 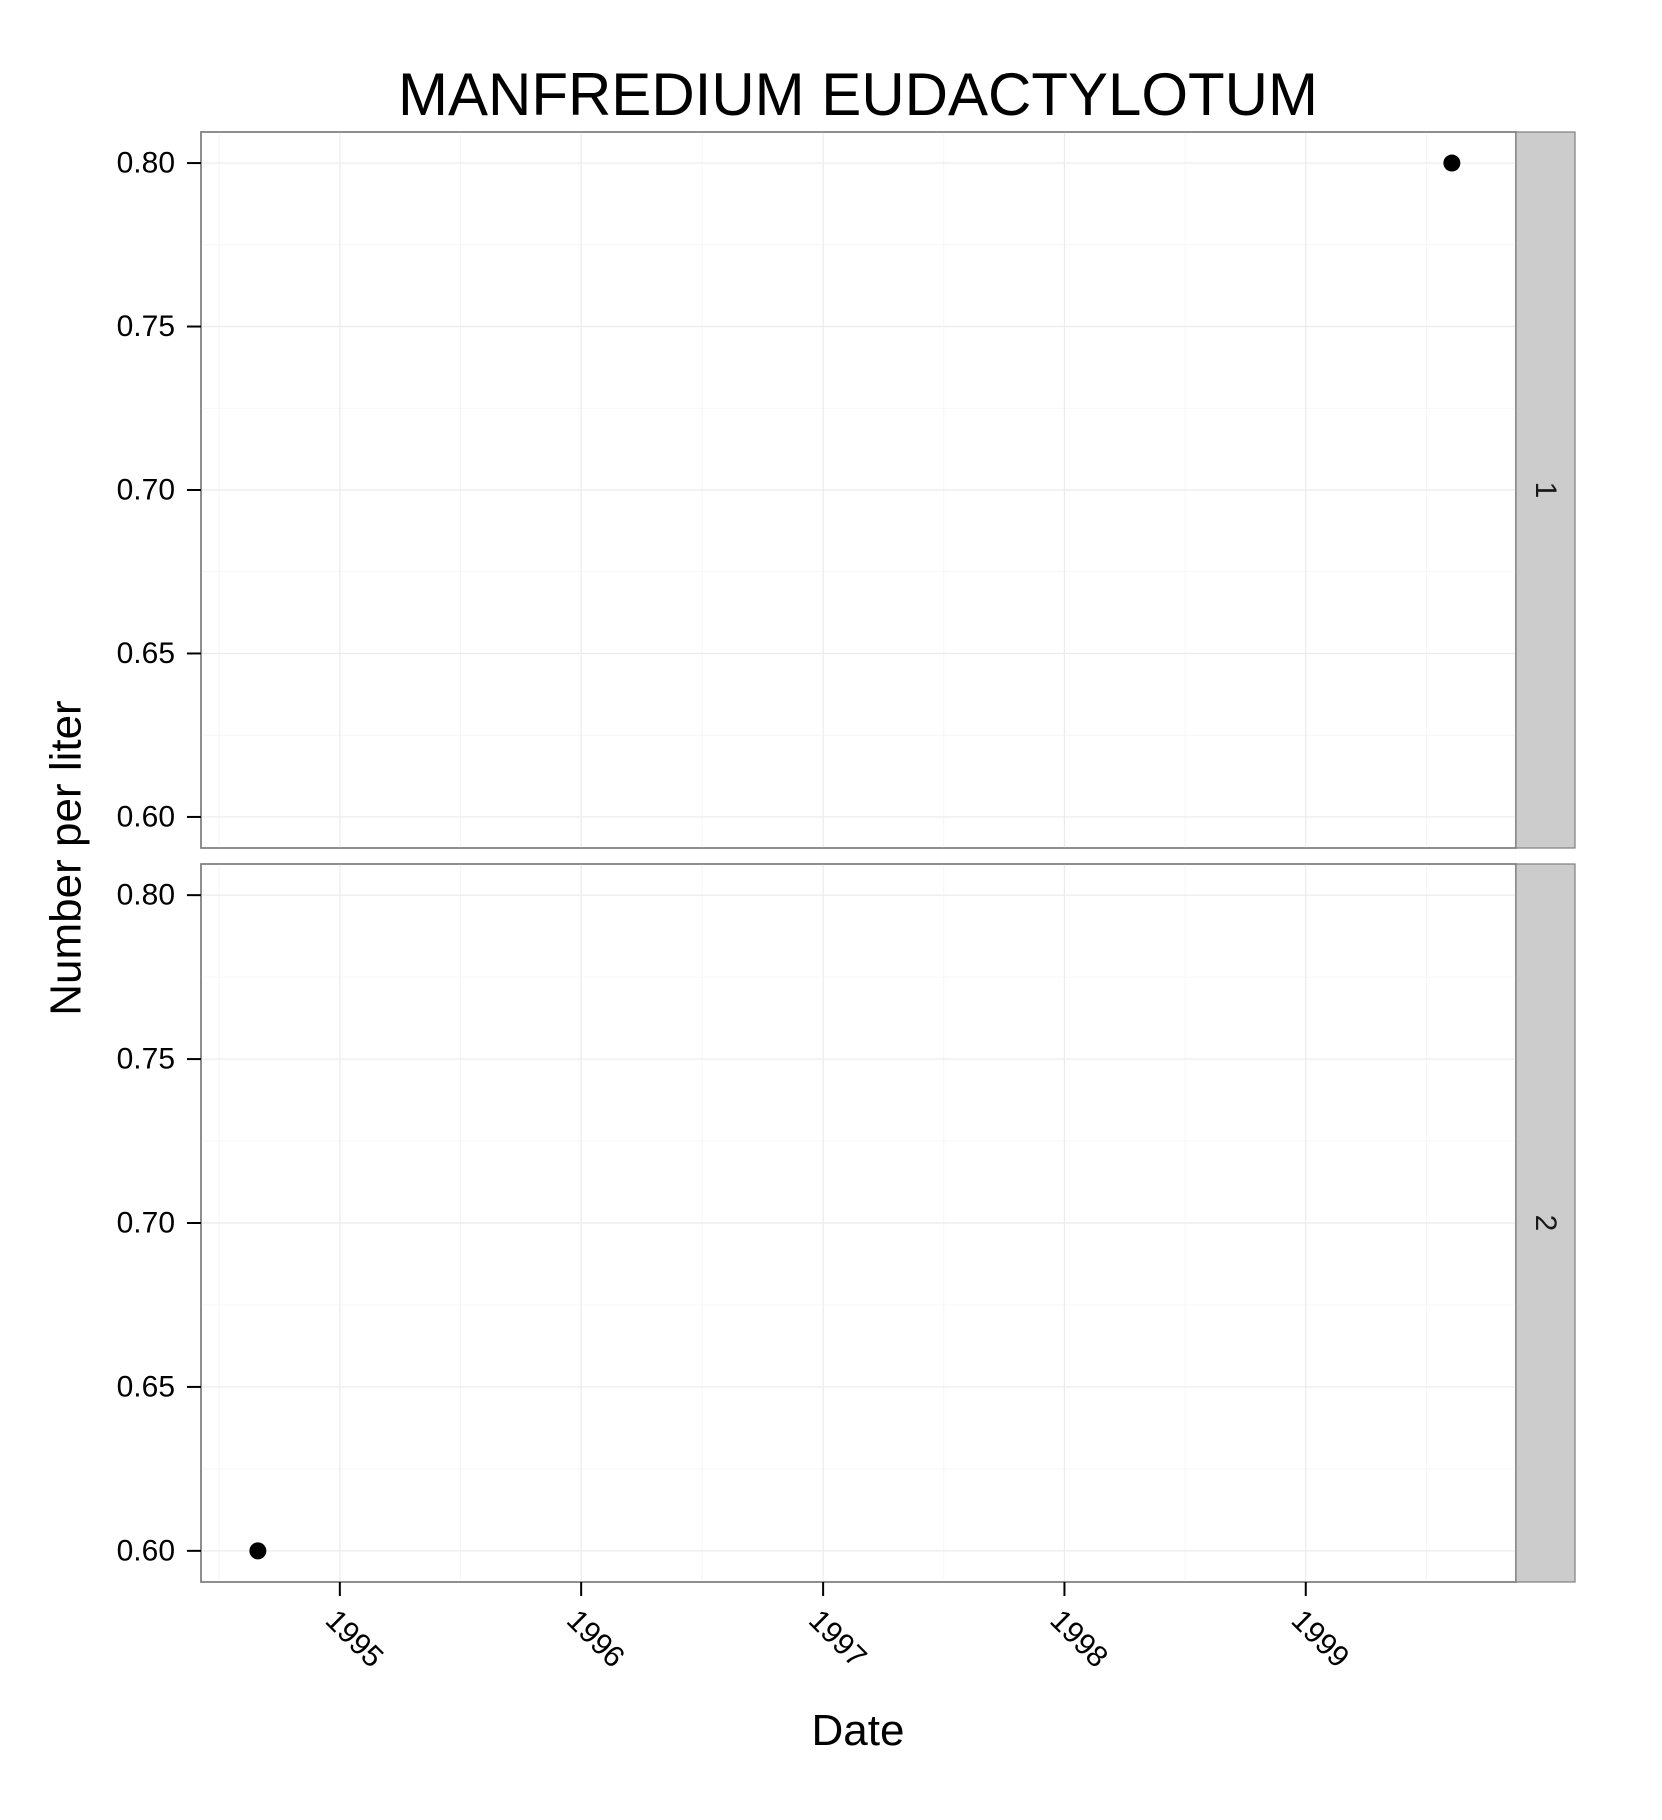 I want to click on facet-strip-label: 2, so click(x=1545, y=1223).